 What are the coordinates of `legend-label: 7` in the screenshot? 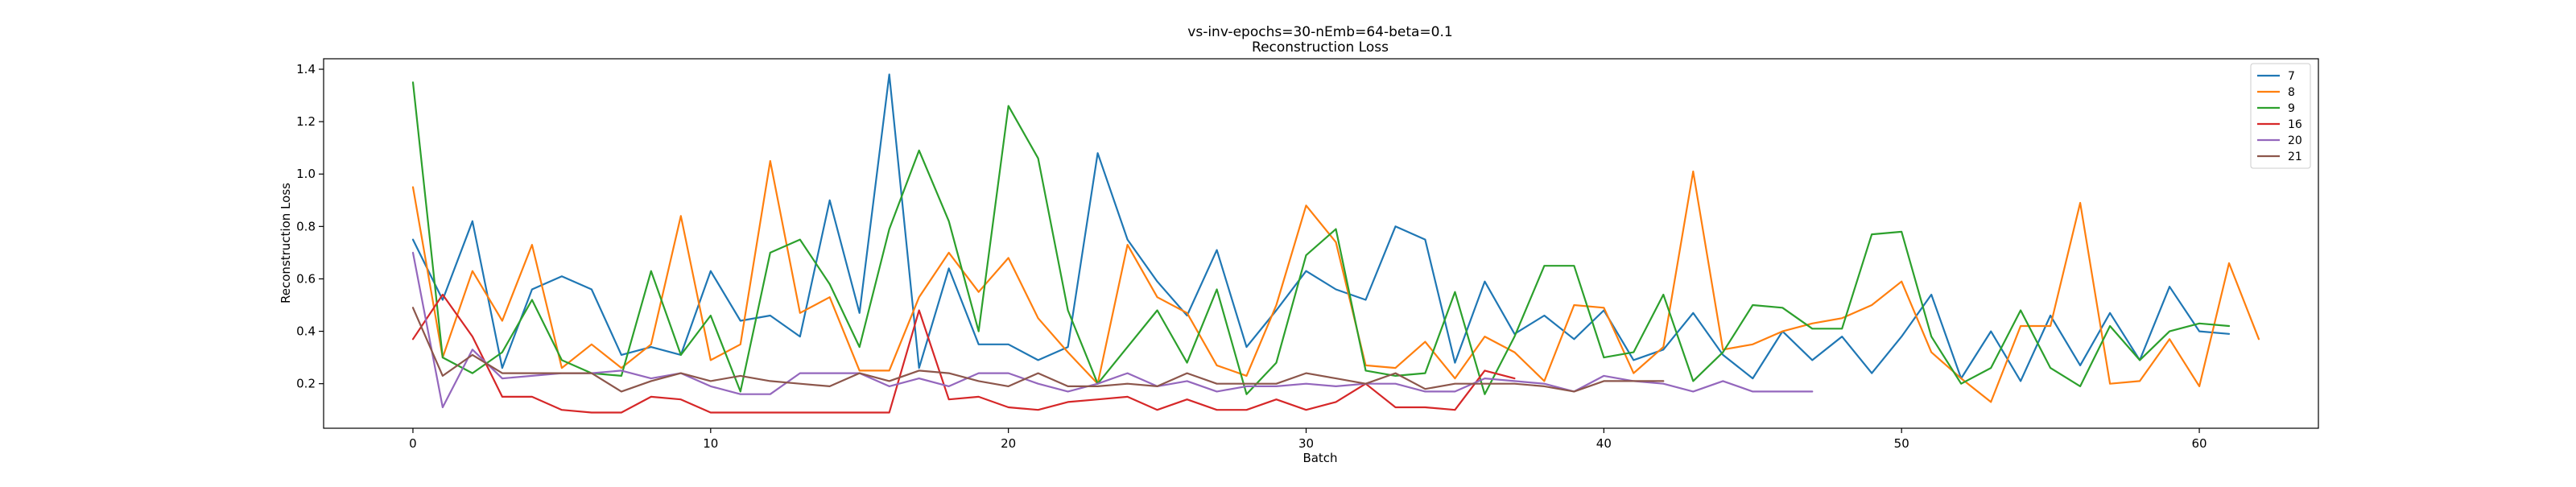 It's located at (2291, 76).